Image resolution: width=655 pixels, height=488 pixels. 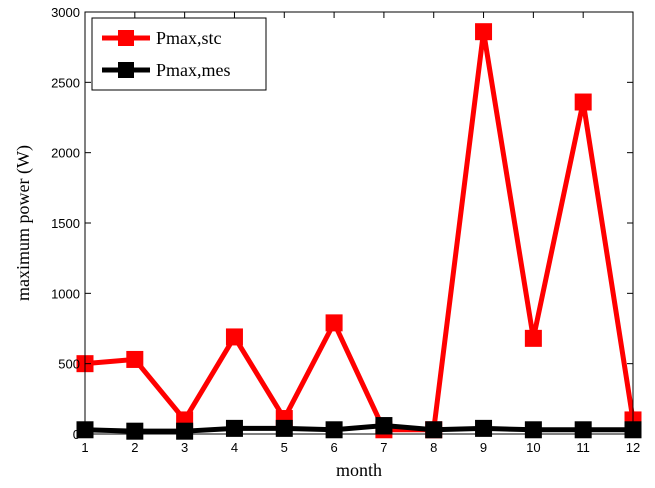 What do you see at coordinates (234, 447) in the screenshot?
I see `x-tick-label: 4` at bounding box center [234, 447].